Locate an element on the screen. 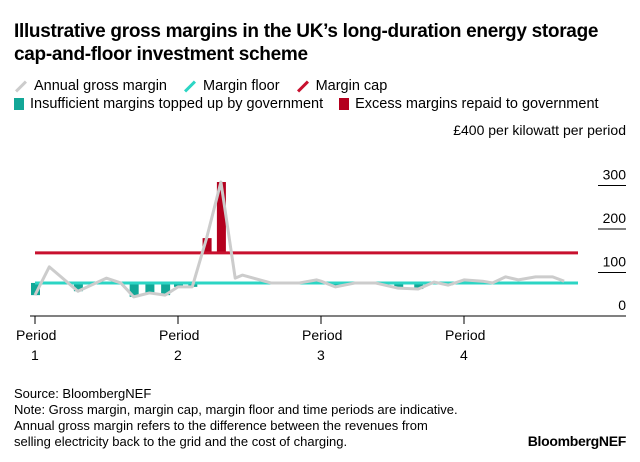  x-tick-sublabel: 4 is located at coordinates (464, 355).